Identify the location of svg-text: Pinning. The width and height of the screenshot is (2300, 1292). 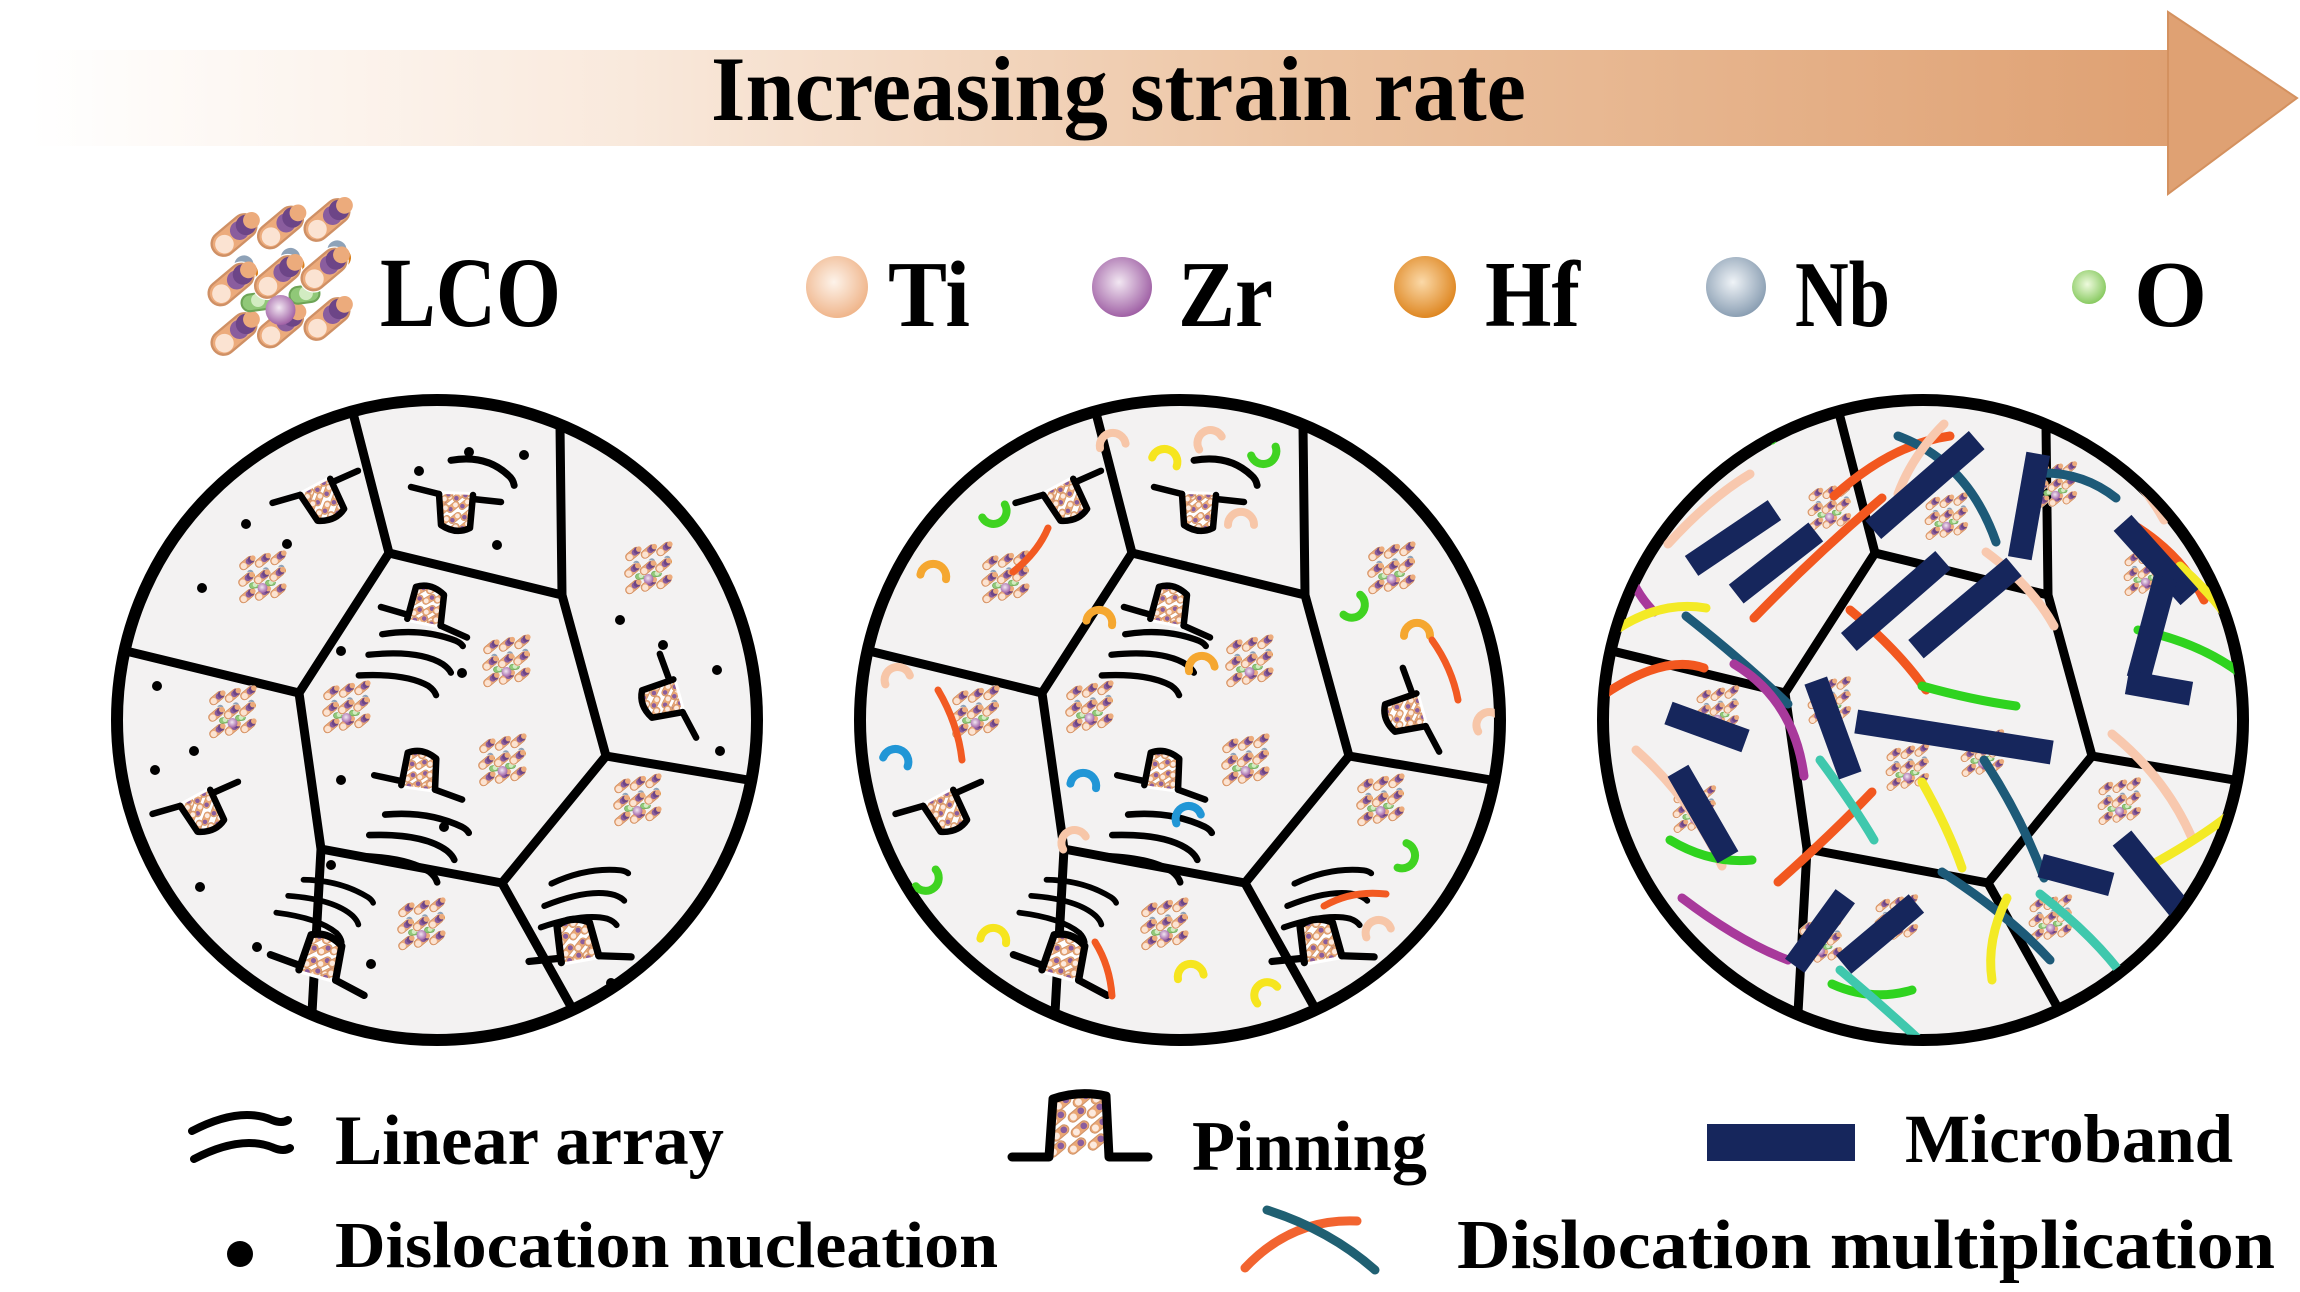
(1309, 1147).